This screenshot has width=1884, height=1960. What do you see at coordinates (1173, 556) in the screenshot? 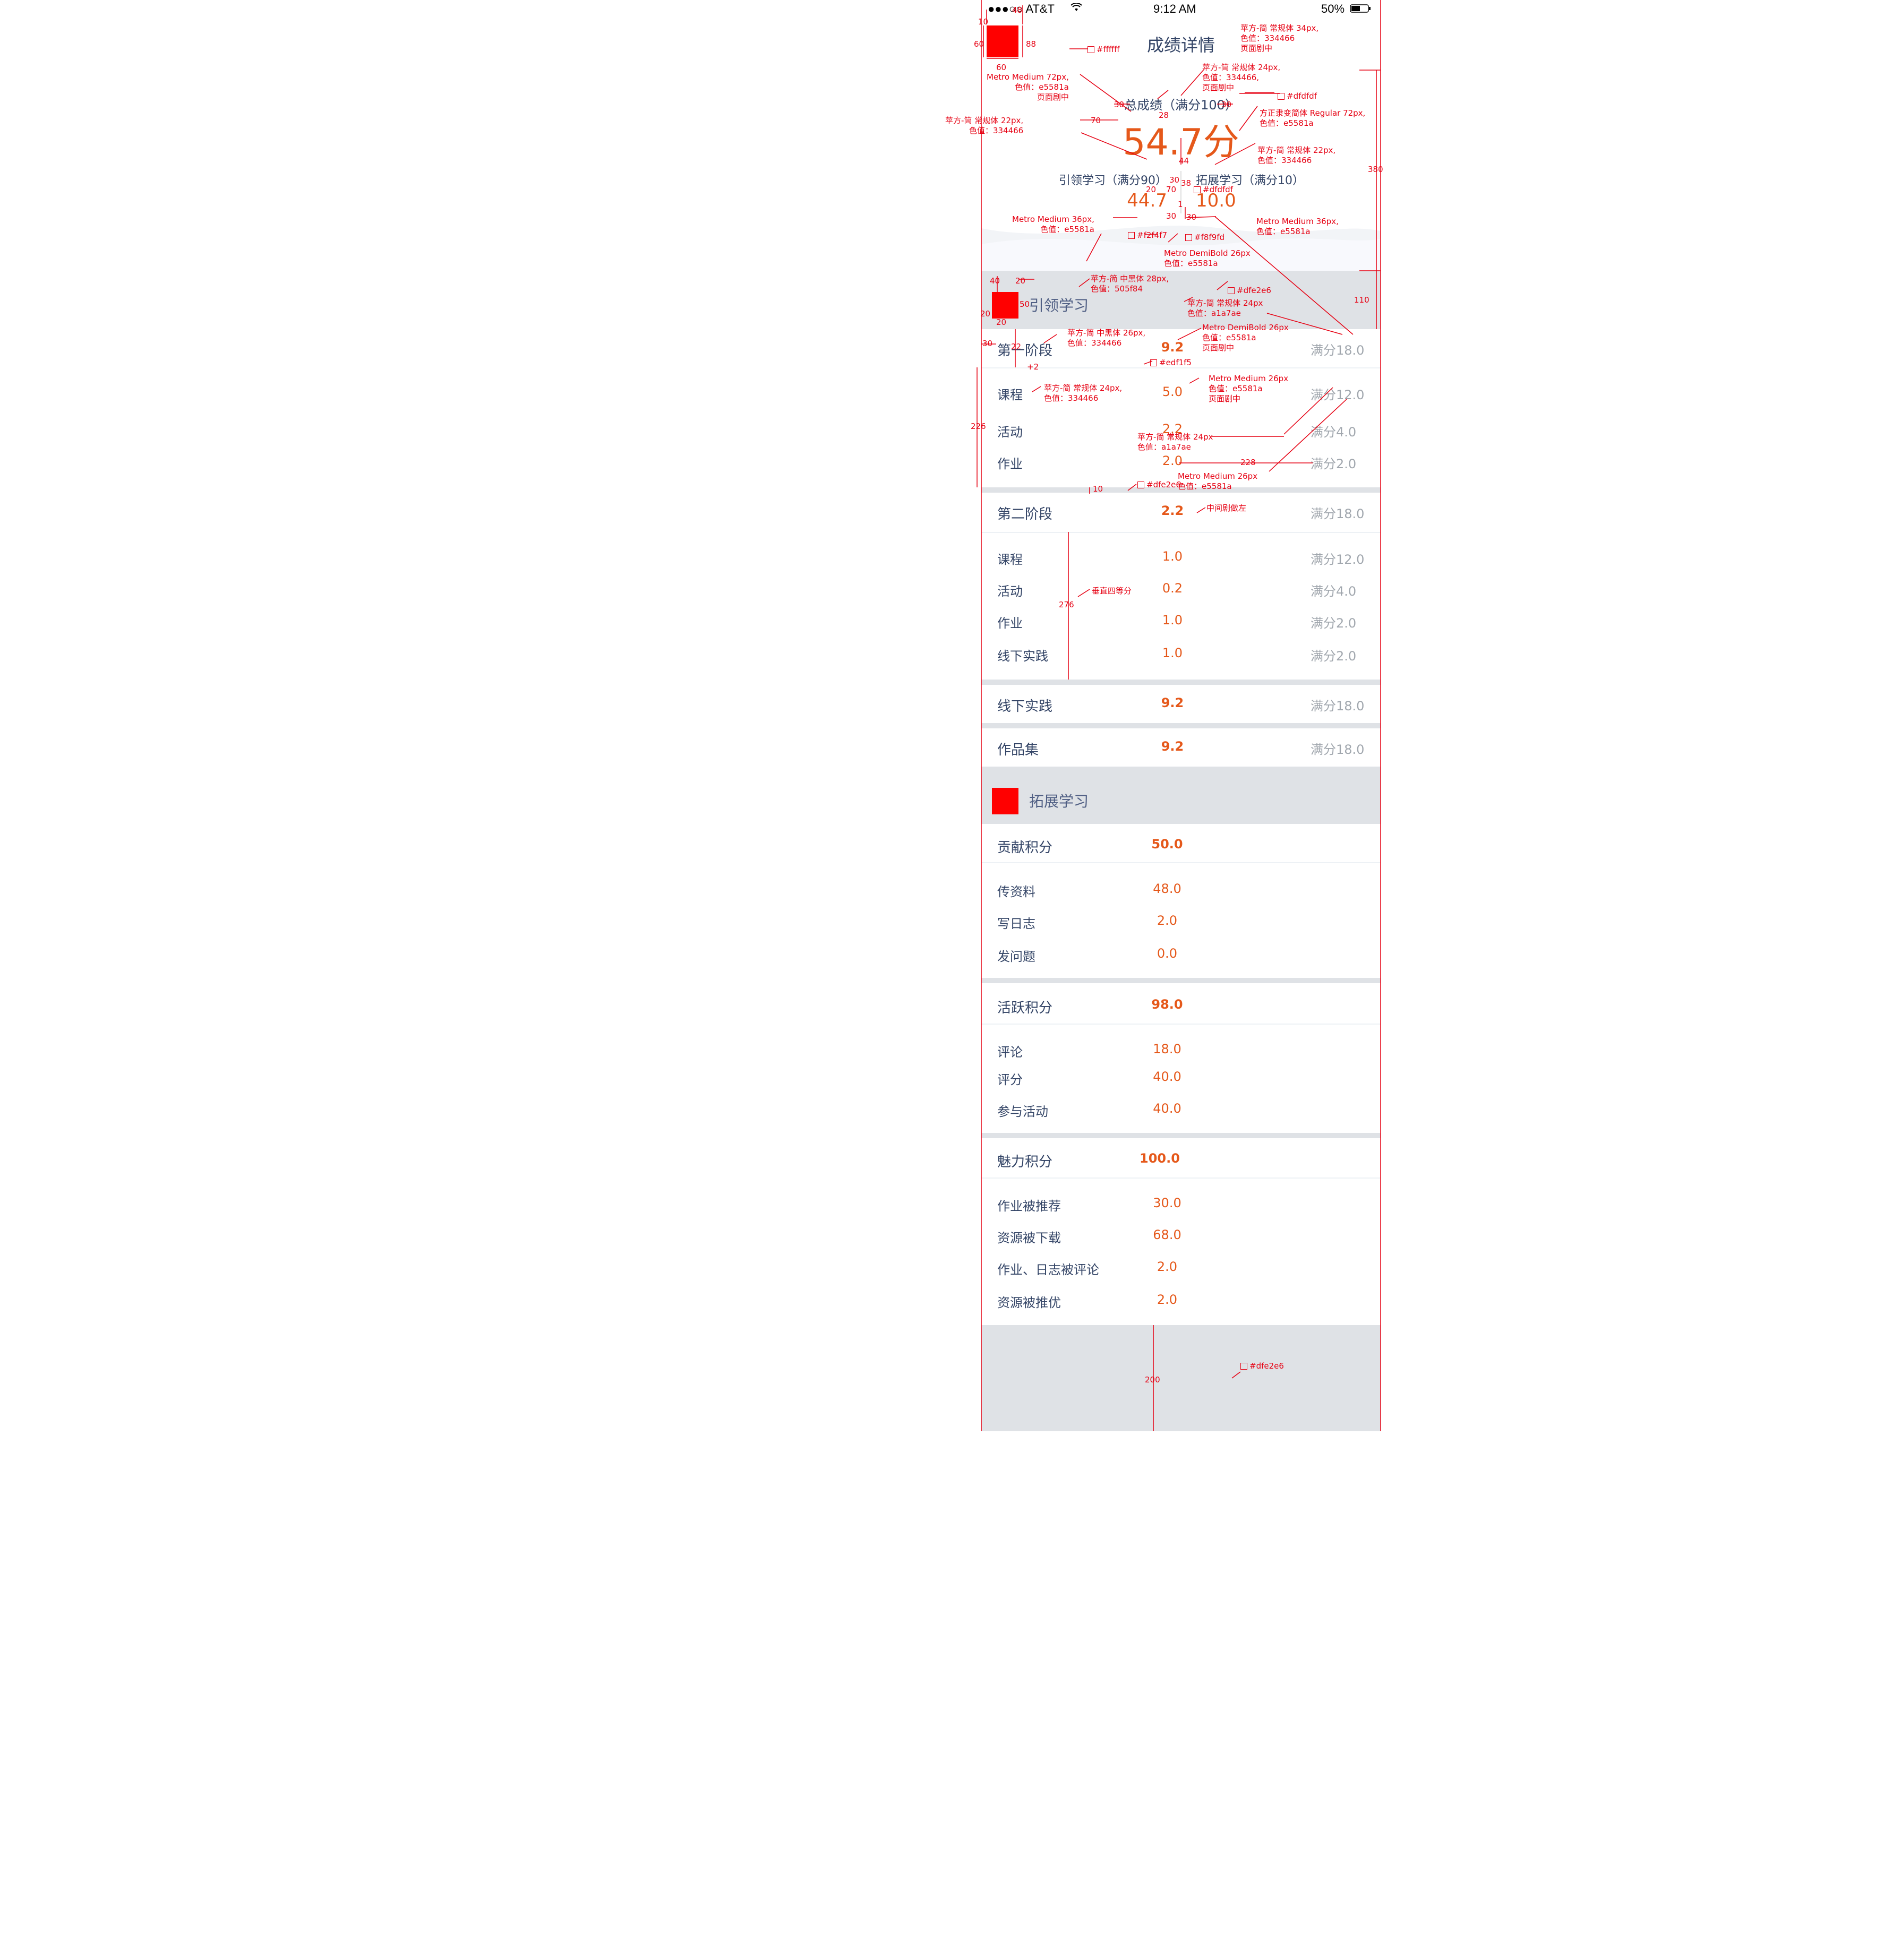
I see `item-value: 1.0` at bounding box center [1173, 556].